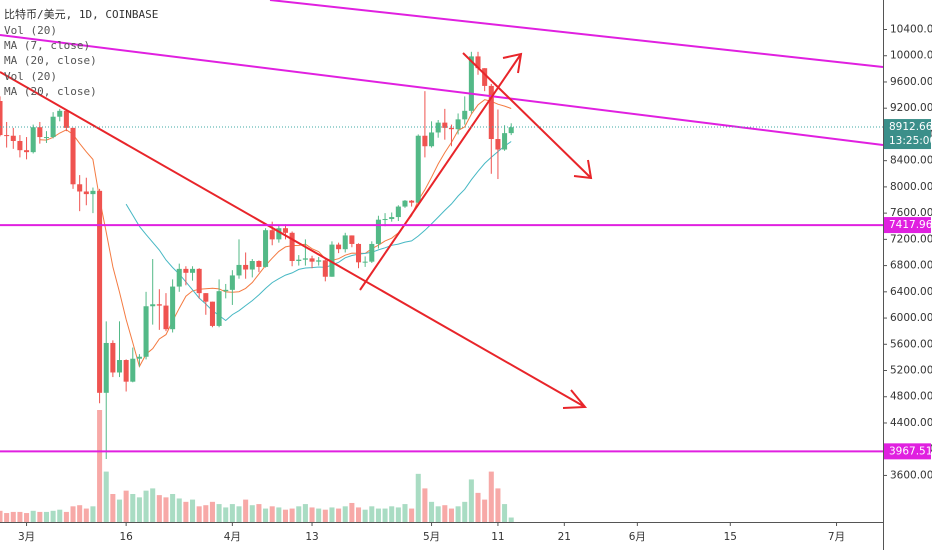  Describe the element at coordinates (911, 318) in the screenshot. I see `y-tick-label: 6000.00` at that location.